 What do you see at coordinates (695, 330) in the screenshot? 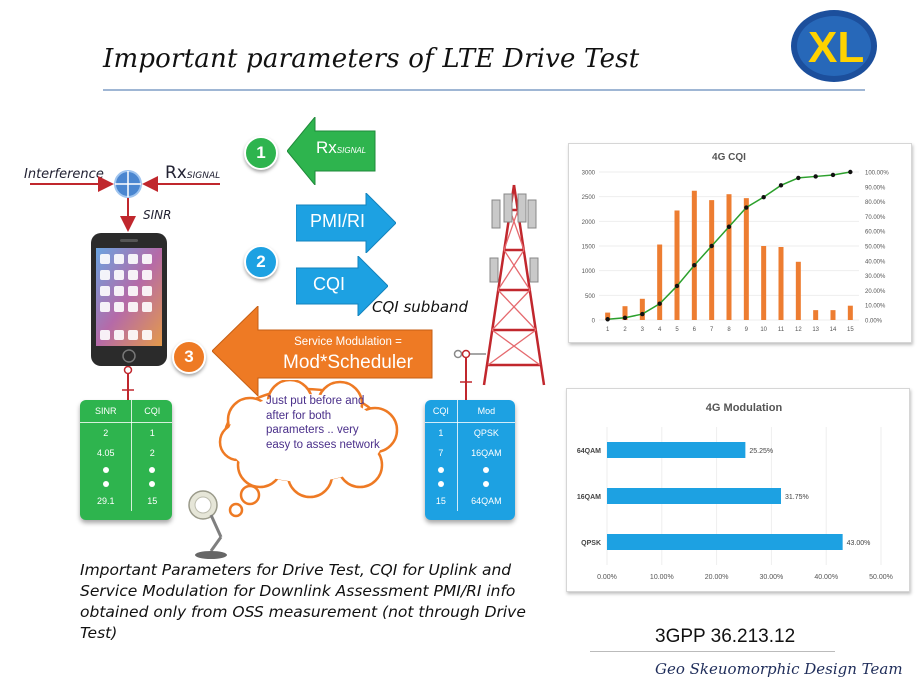
I see `x-tick-label: 6` at bounding box center [695, 330].